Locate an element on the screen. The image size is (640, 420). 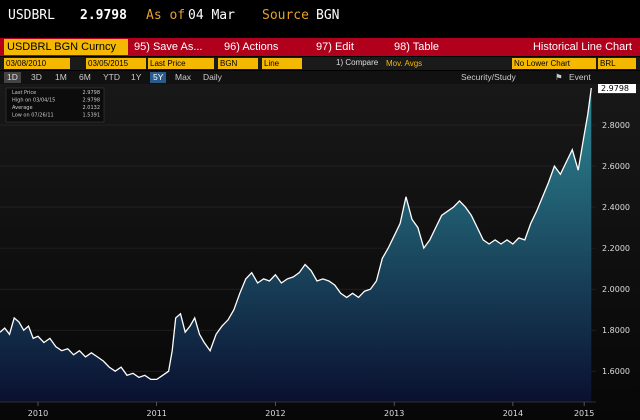
field-select: Last Price is located at coordinates (181, 63).